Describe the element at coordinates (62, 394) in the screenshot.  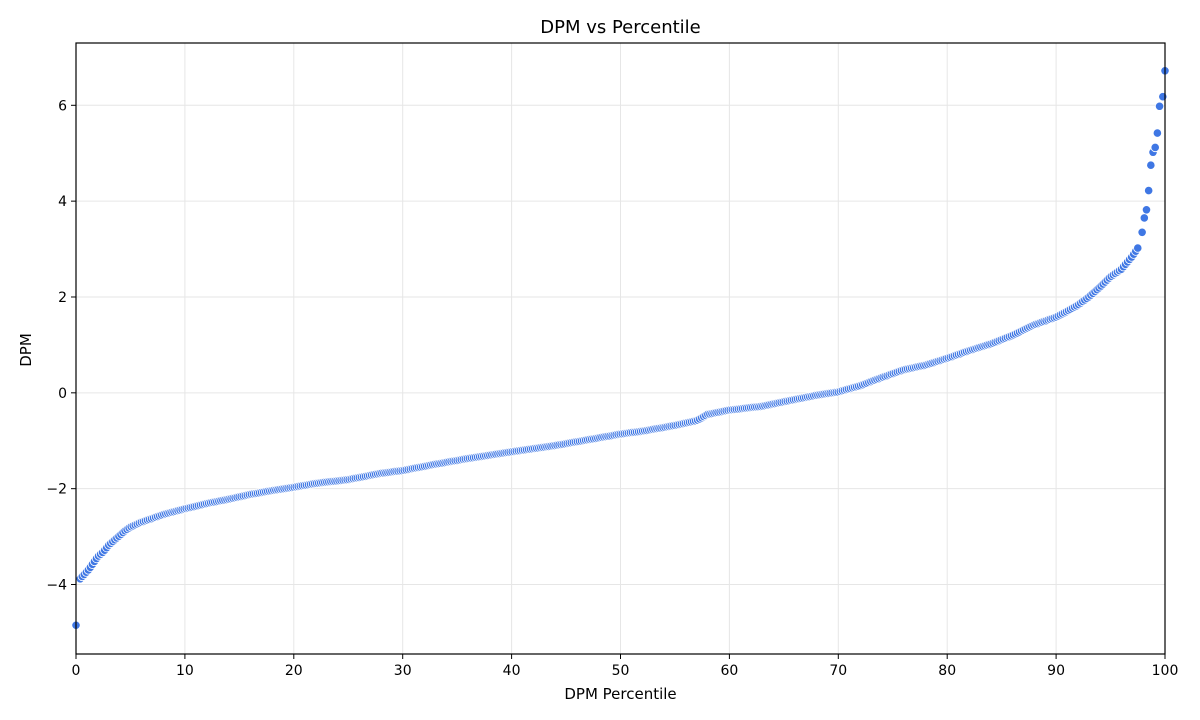
I see `y-tick-label: 0` at that location.